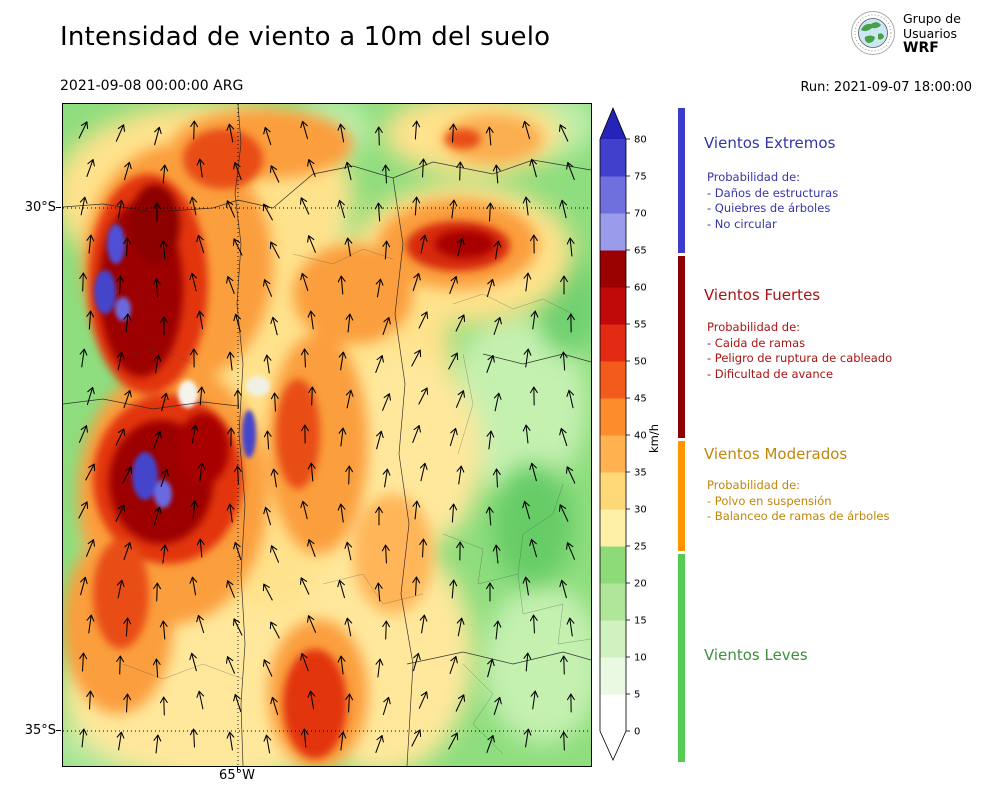 This screenshot has height=800, width=1000. What do you see at coordinates (640, 362) in the screenshot?
I see `svg-text: 50` at bounding box center [640, 362].